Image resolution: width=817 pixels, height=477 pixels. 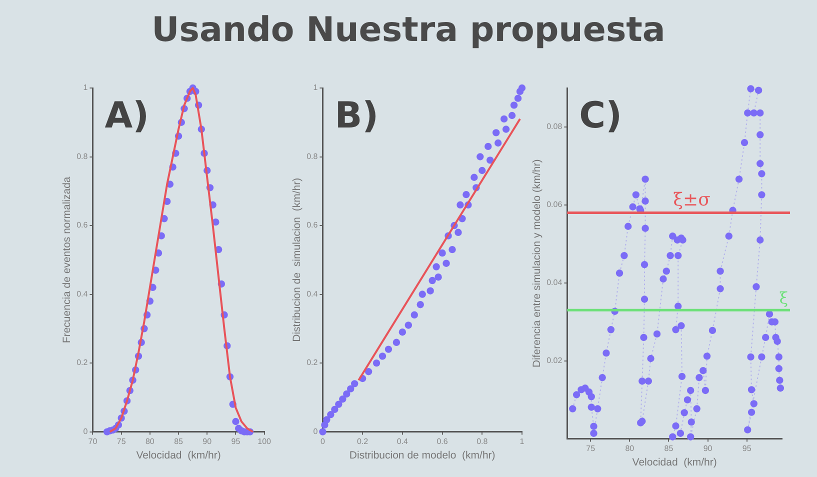 I want to click on y-tick-label: 0.08, so click(x=554, y=127).